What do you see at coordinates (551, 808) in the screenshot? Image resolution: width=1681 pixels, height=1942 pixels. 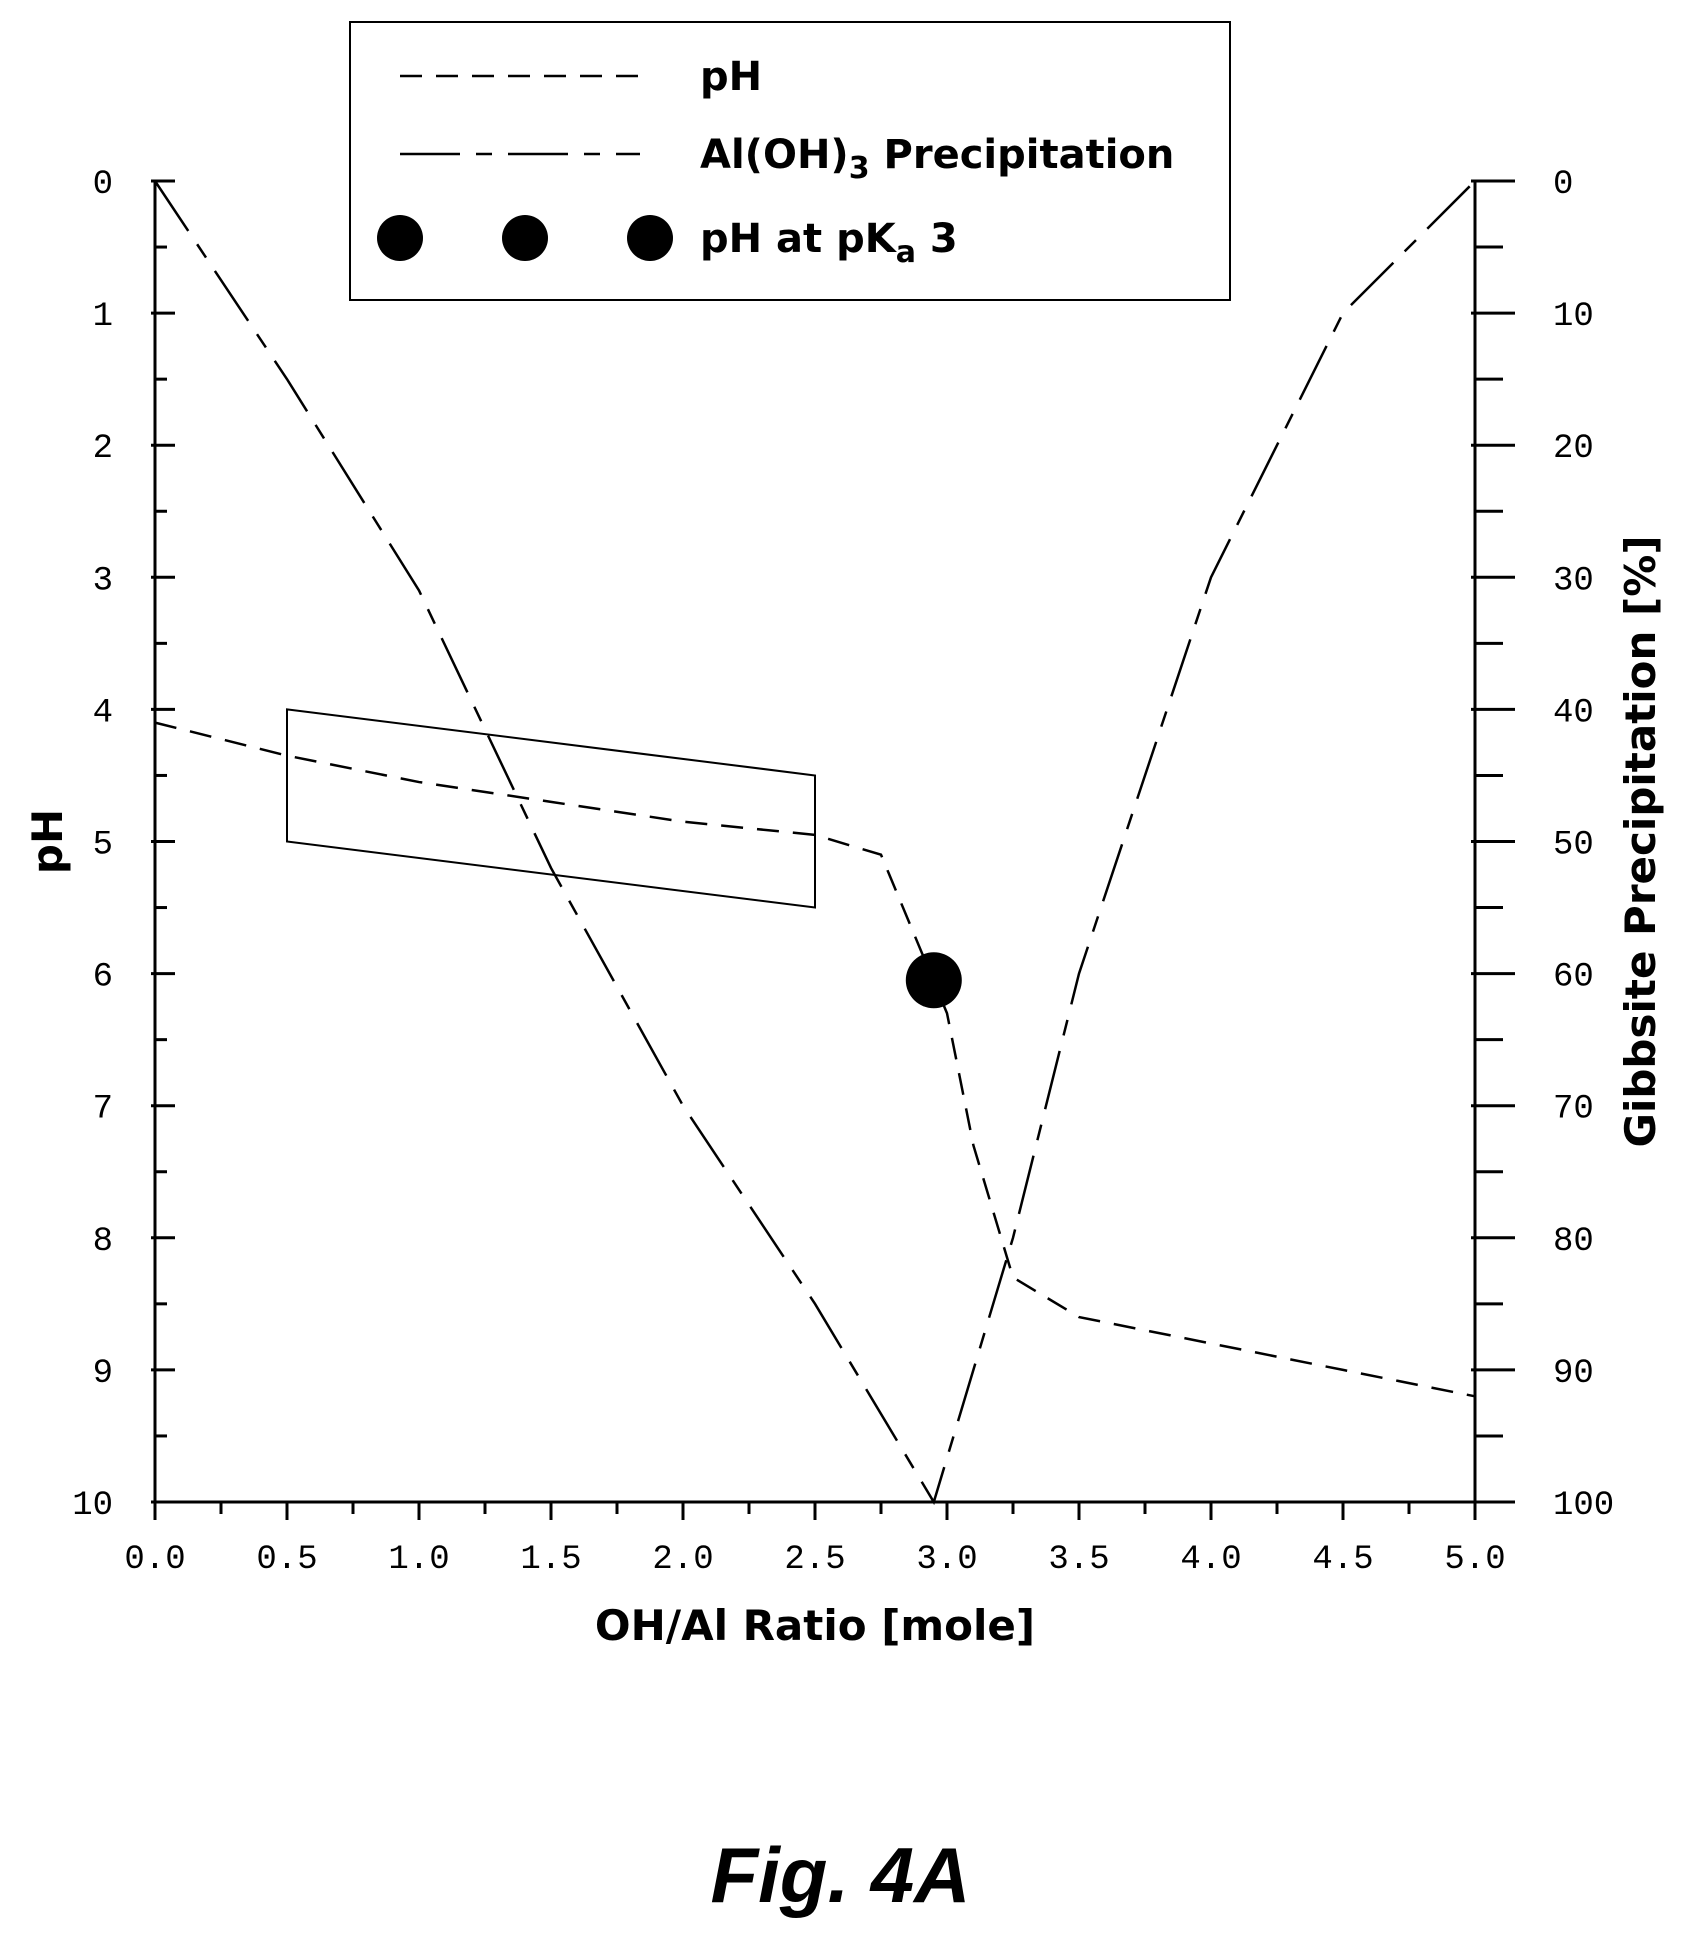 I see `highlight-box` at bounding box center [551, 808].